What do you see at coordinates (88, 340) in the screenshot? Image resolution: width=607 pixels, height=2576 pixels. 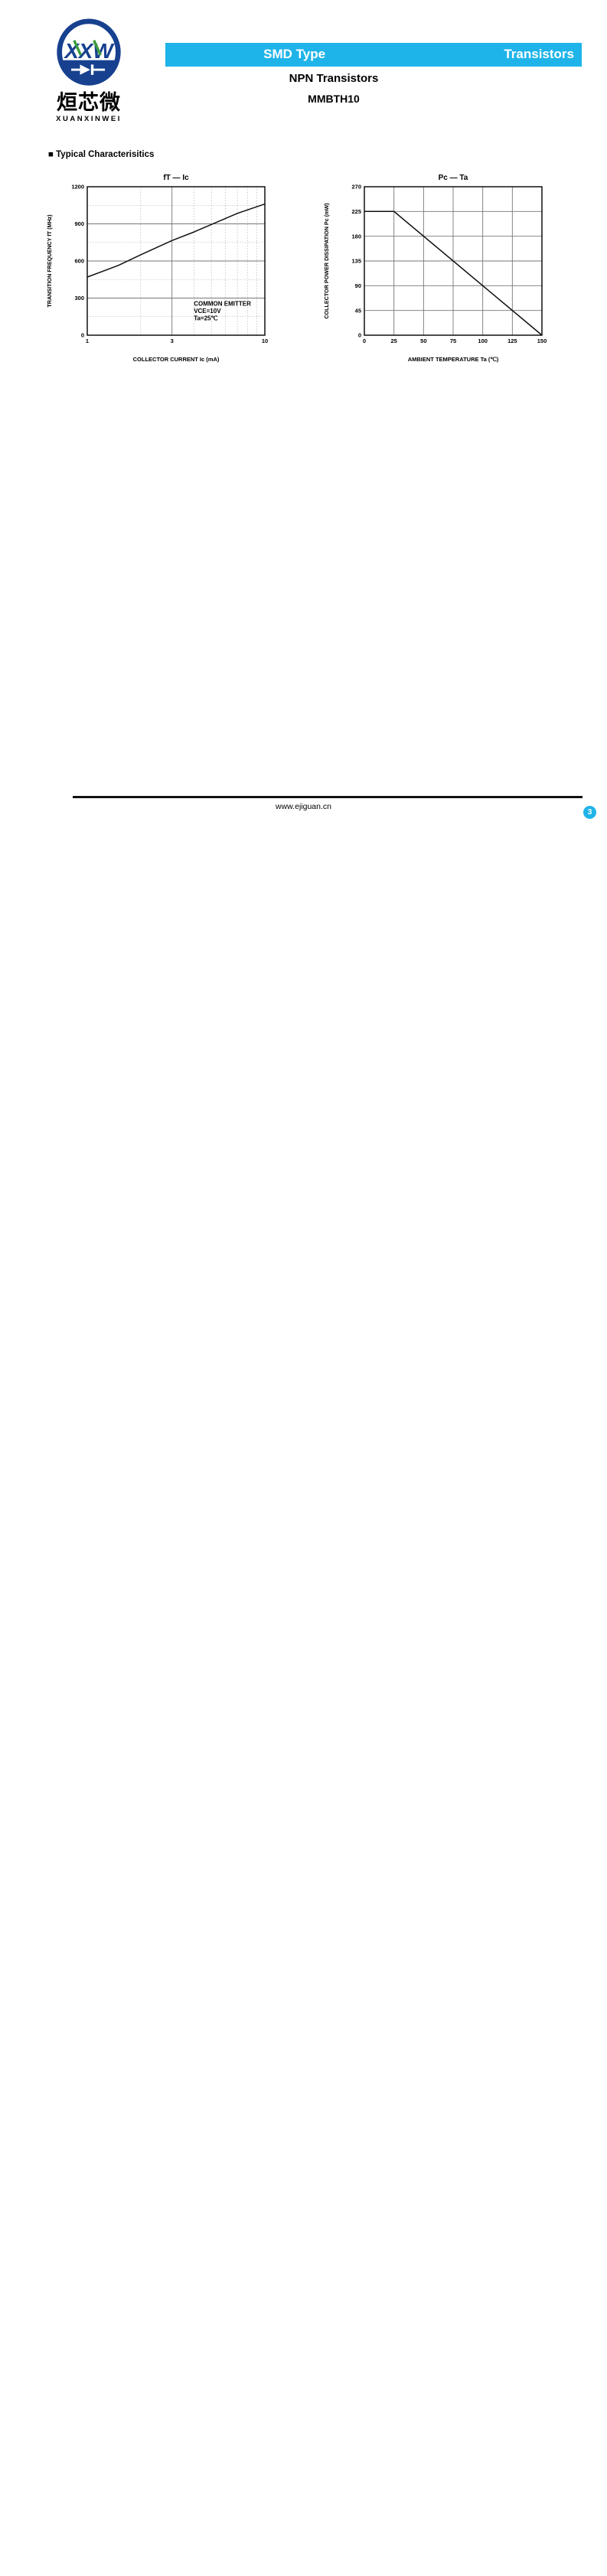 I see `svg-text: 1` at bounding box center [88, 340].